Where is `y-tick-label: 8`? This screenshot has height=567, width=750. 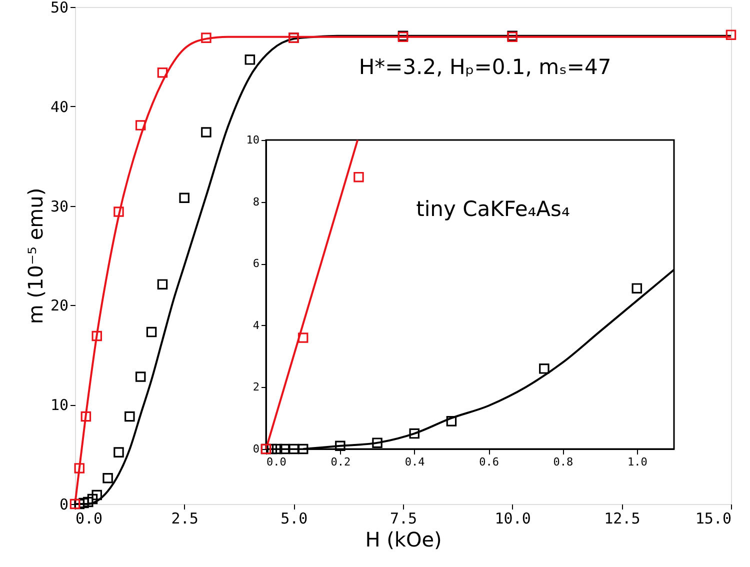
y-tick-label: 8 is located at coordinates (256, 201).